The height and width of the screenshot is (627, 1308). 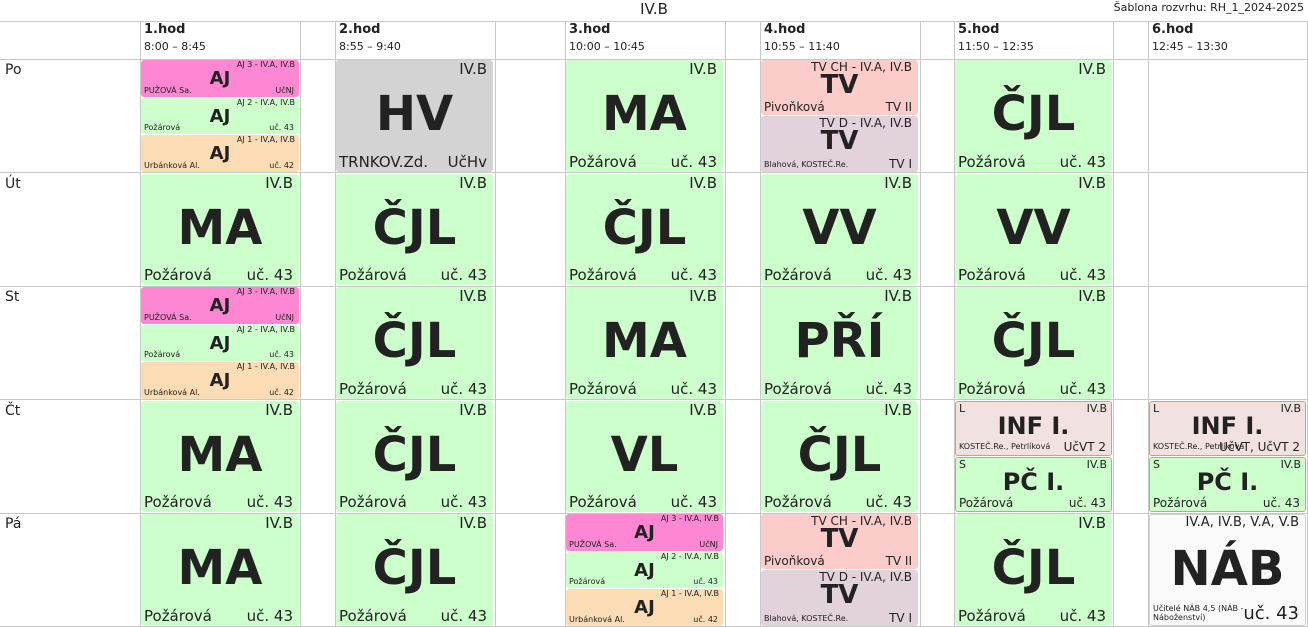 What do you see at coordinates (861, 67) in the screenshot?
I see `lesson-class: TV CH - IV.A, IV.B` at bounding box center [861, 67].